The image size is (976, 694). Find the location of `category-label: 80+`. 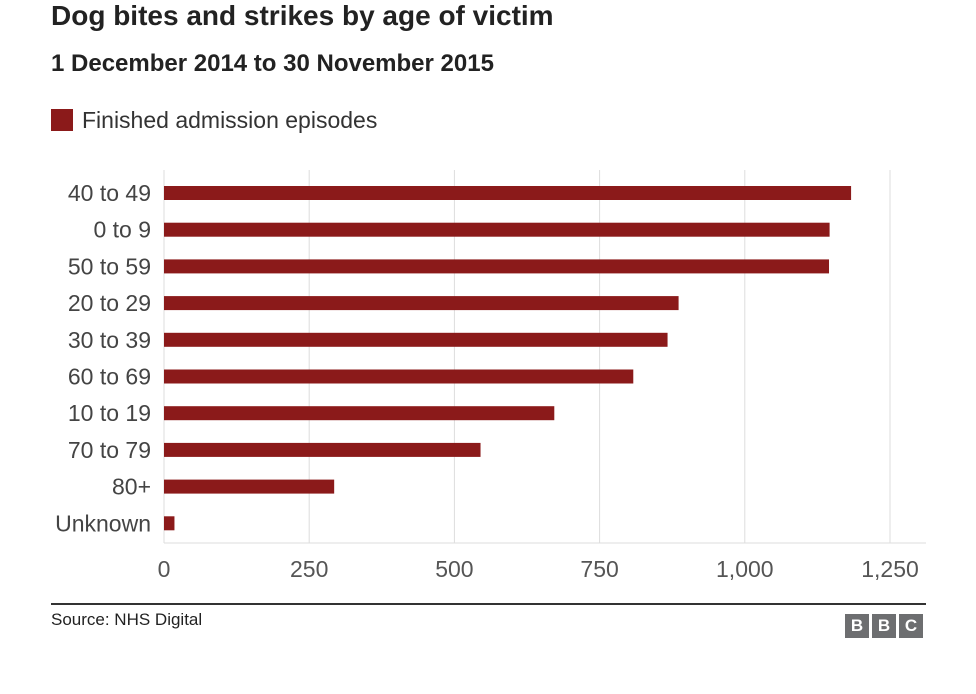

category-label: 80+ is located at coordinates (131, 487).